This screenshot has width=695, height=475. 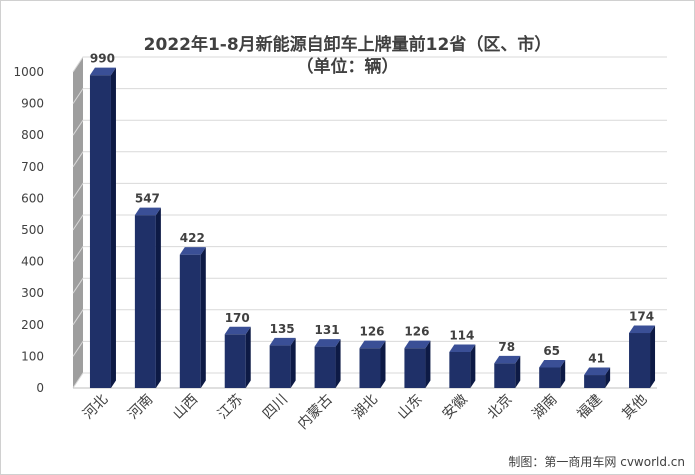 I want to click on data-label: 422, so click(x=192, y=238).